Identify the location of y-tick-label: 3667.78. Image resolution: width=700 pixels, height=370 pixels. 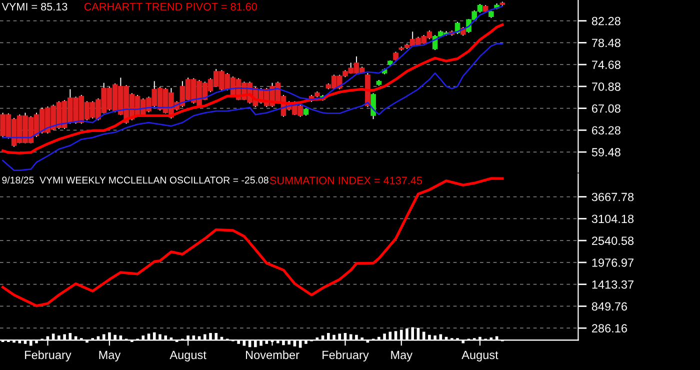
(613, 197).